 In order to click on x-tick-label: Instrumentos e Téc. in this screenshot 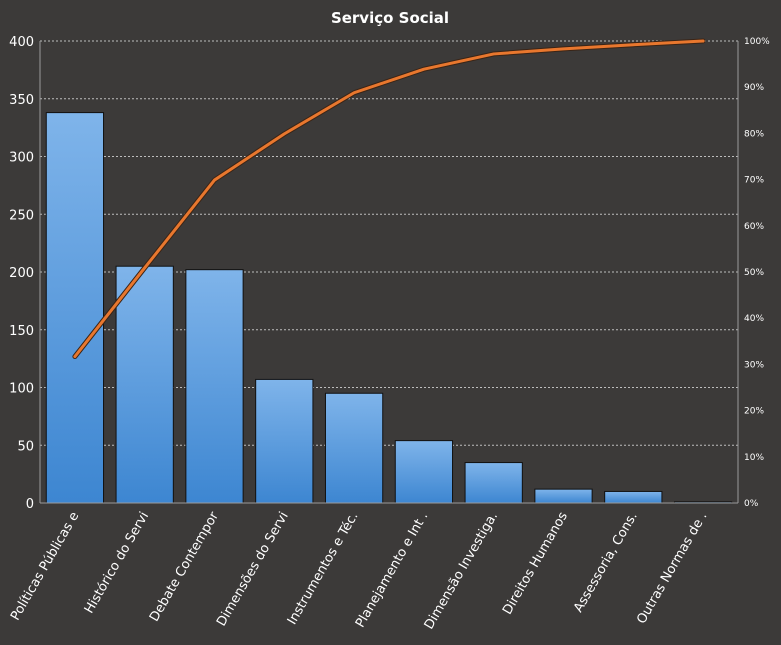, I will do `click(323, 569)`.